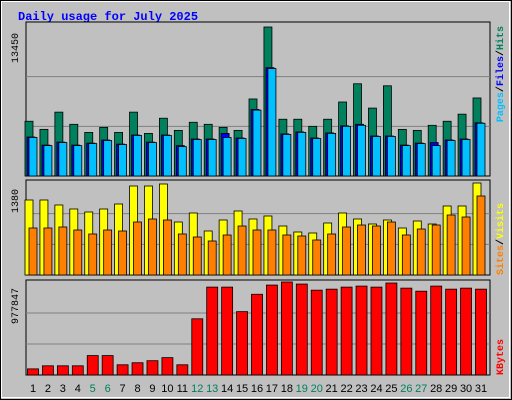 This screenshot has width=512, height=400. I want to click on x-tick-label: 26, so click(406, 389).